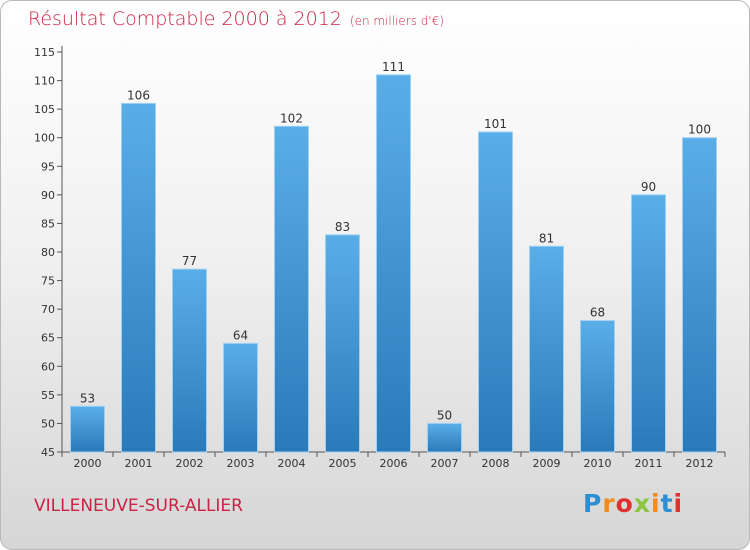 The height and width of the screenshot is (550, 750). What do you see at coordinates (48, 452) in the screenshot?
I see `y-tick-label: 45` at bounding box center [48, 452].